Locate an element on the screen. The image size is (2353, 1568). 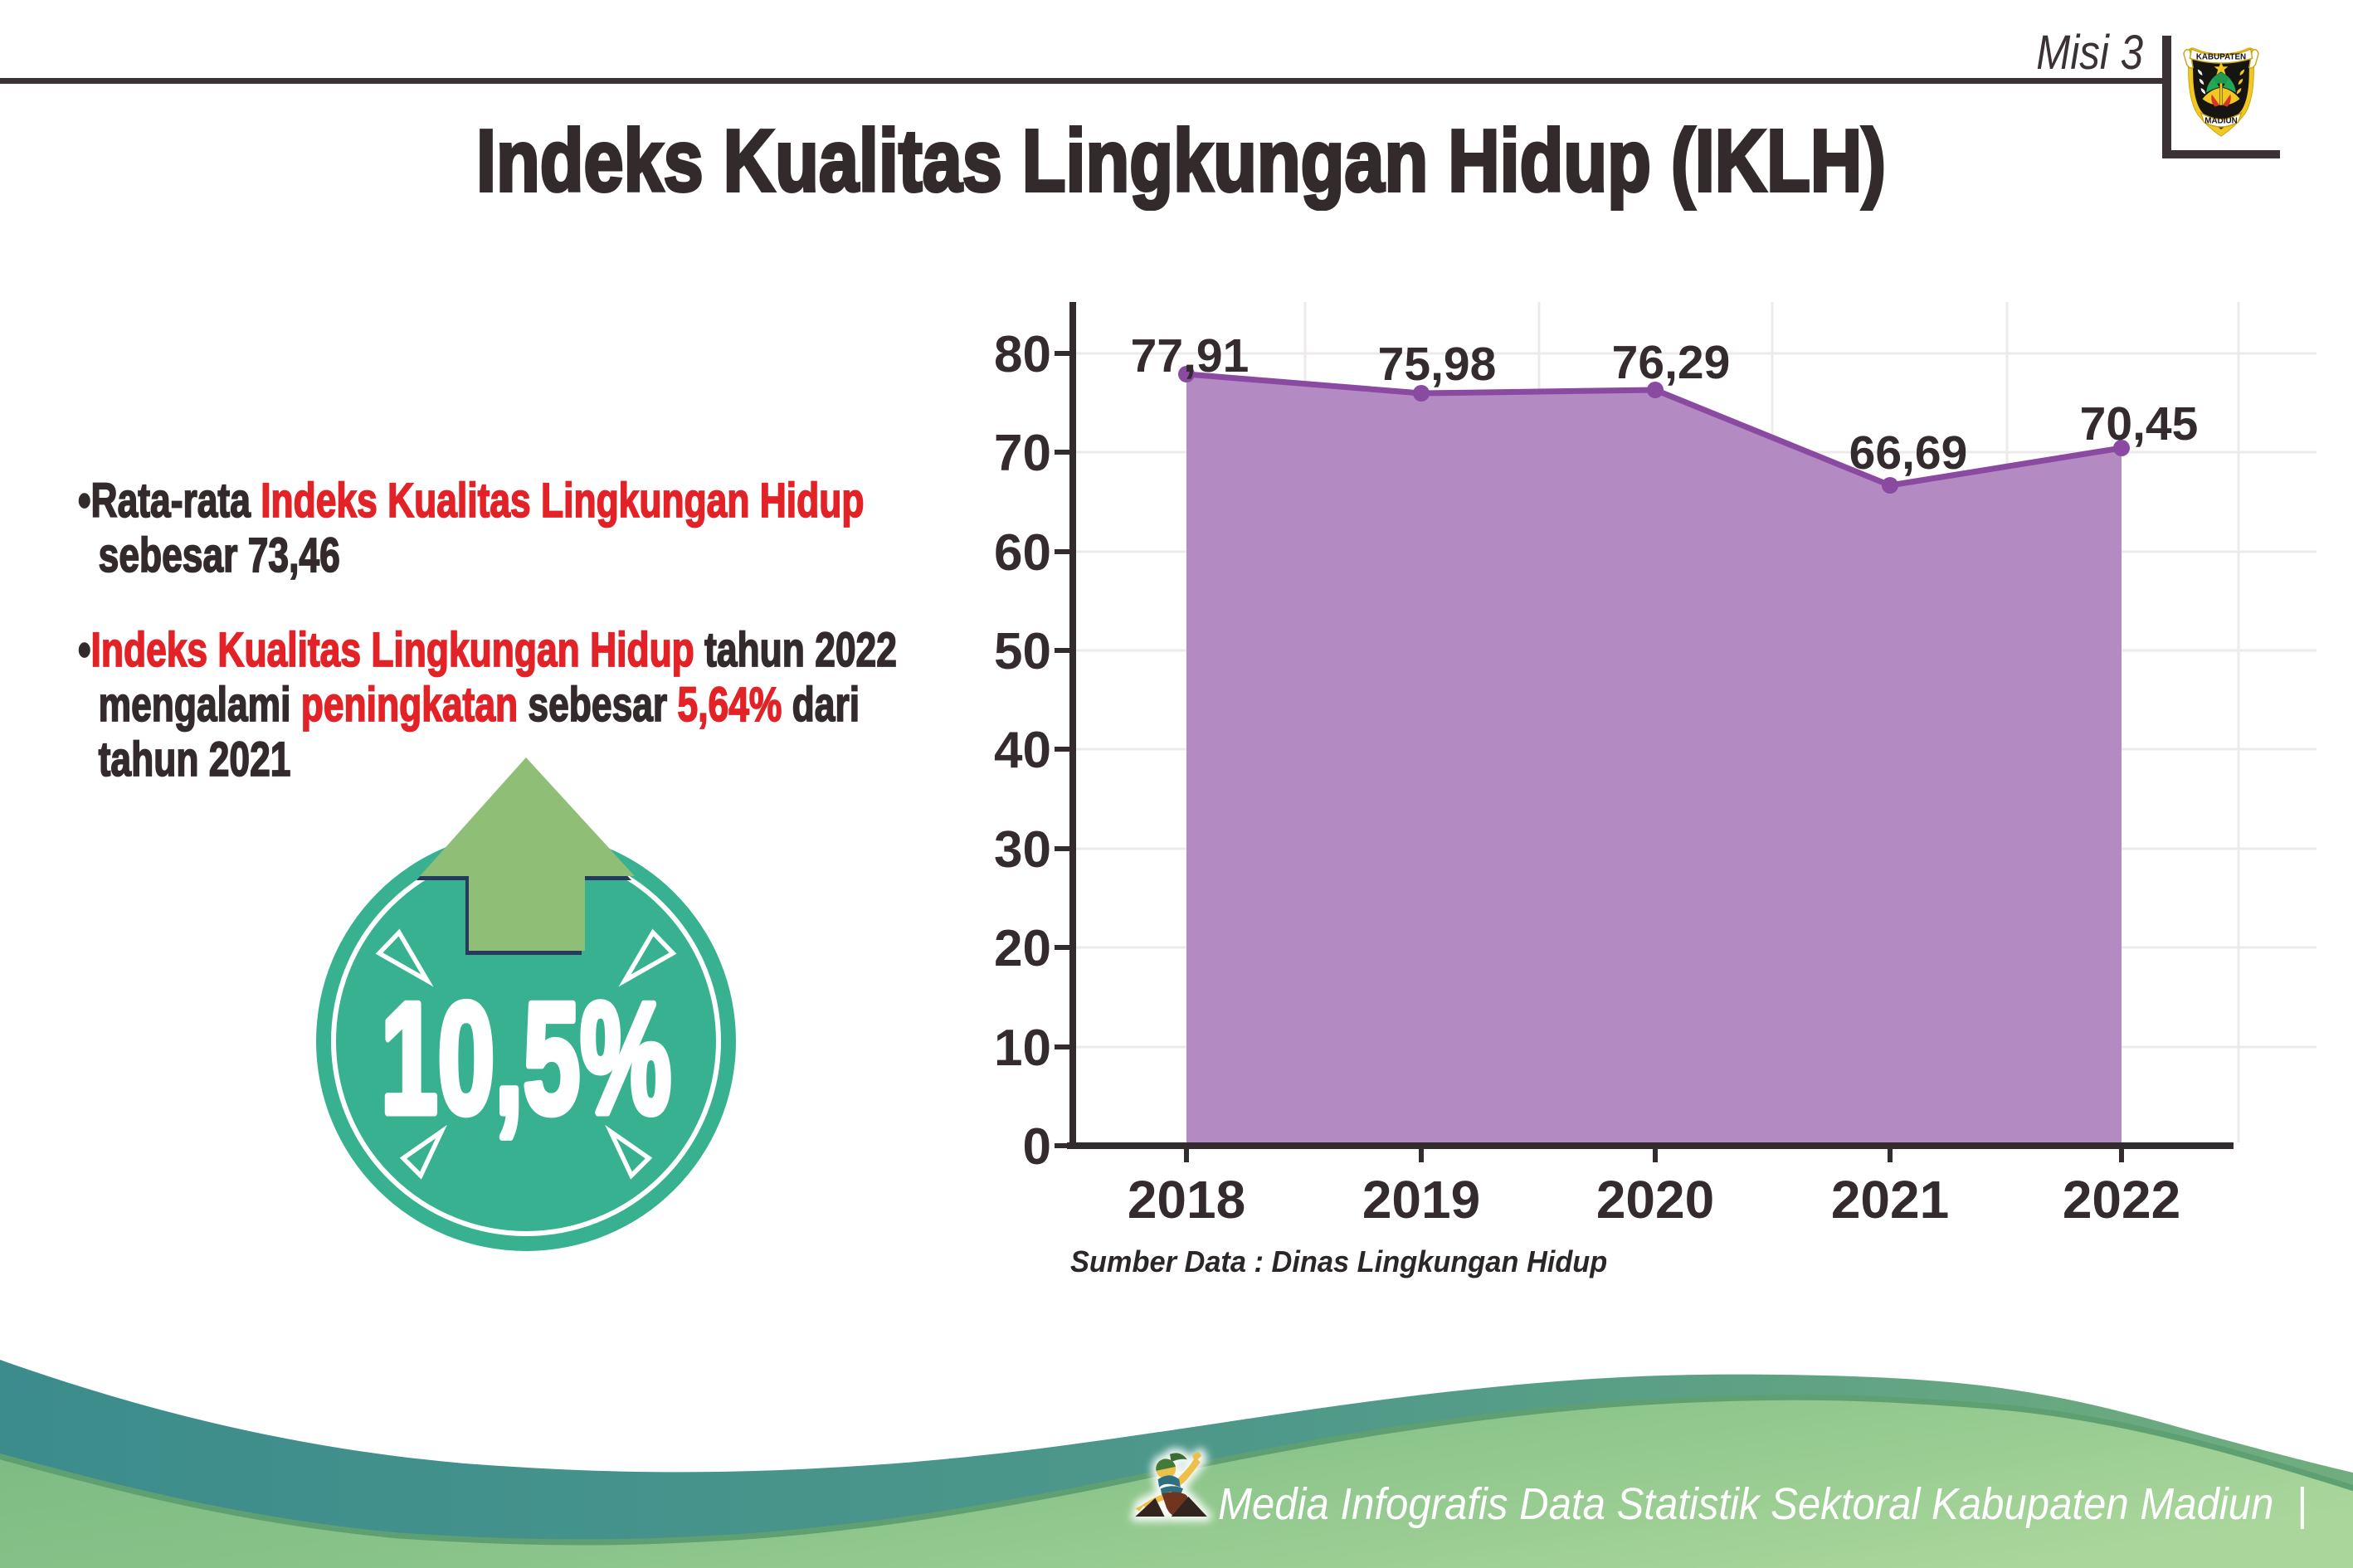
svg-text: MADIUN is located at coordinates (2220, 120).